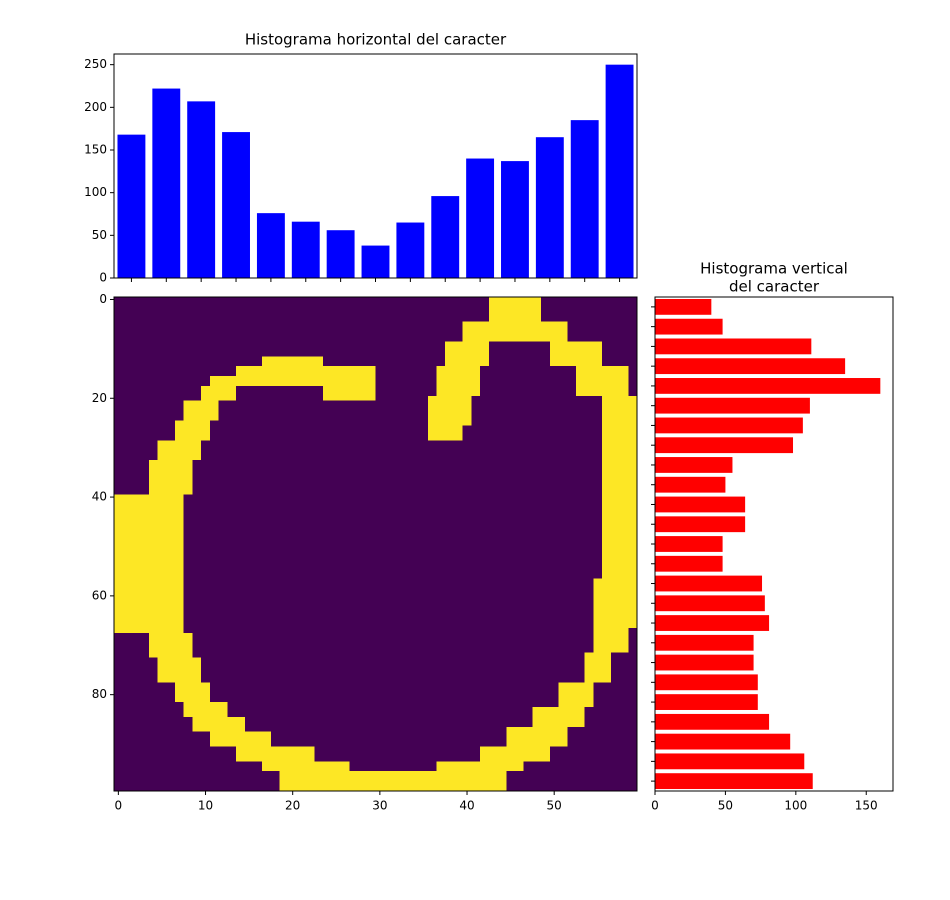 The height and width of the screenshot is (900, 950). What do you see at coordinates (99, 235) in the screenshot?
I see `y-tick-label: 50` at bounding box center [99, 235].